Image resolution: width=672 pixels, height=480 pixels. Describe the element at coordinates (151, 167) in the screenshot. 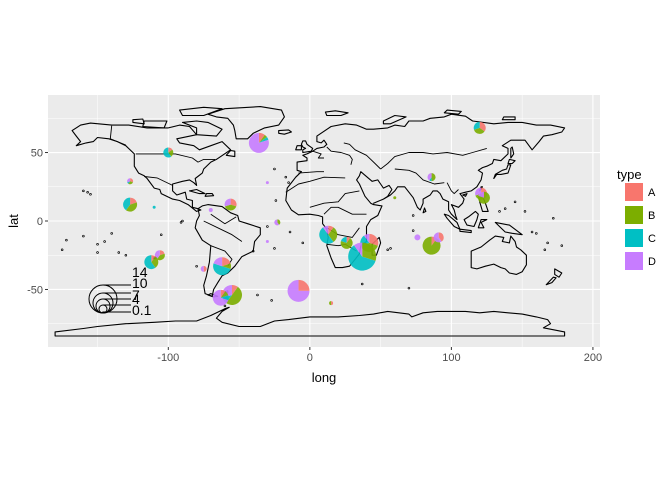

I see `map-north-america` at that location.